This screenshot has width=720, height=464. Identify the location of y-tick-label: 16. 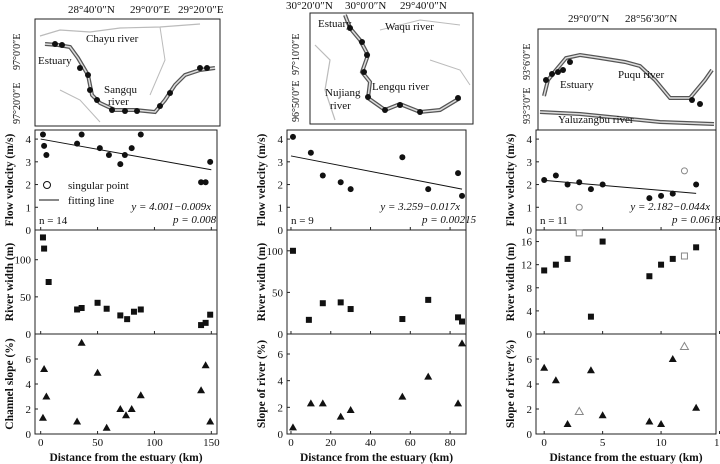
(527, 243).